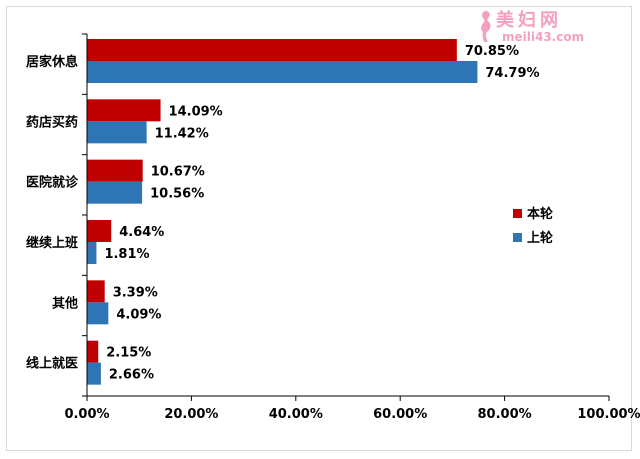 The width and height of the screenshot is (640, 459). I want to click on woman-silhouette-icon, so click(486, 26).